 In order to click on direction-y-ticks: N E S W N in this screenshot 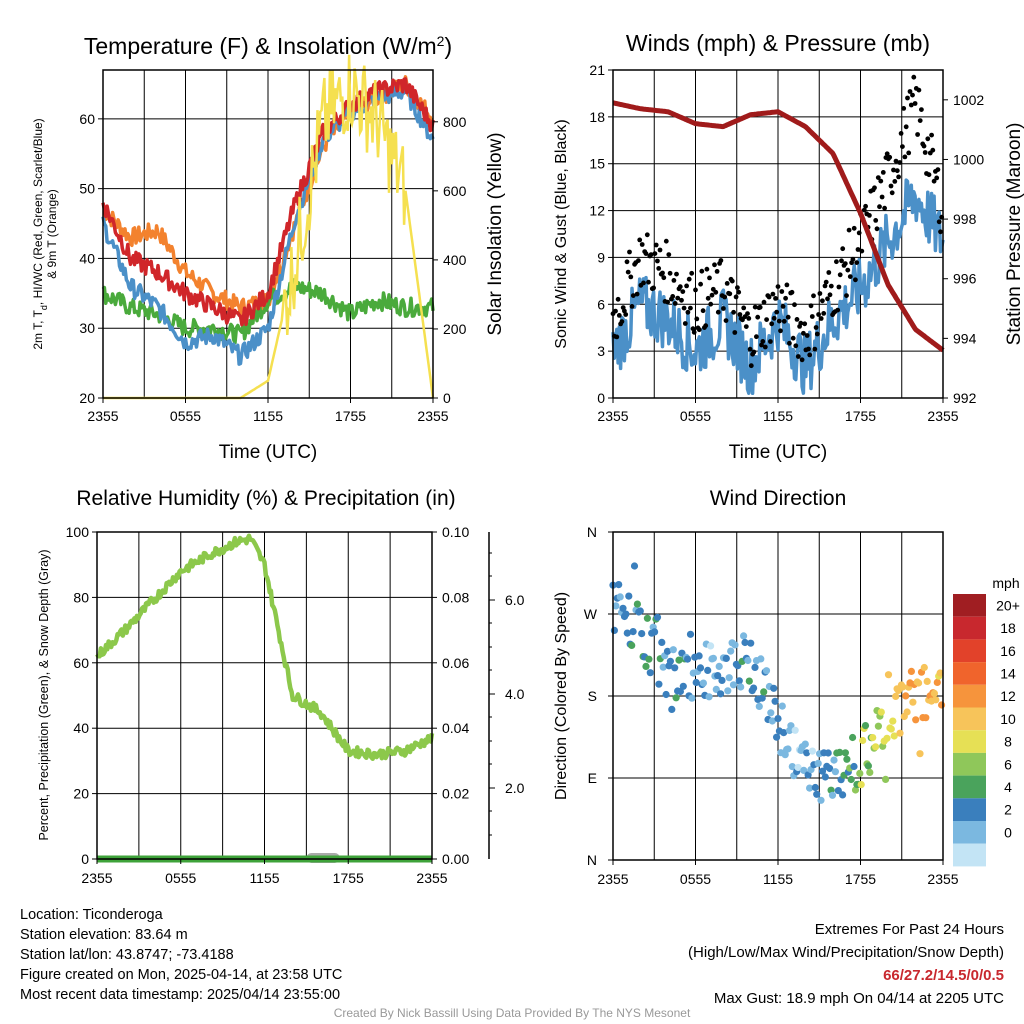, I will do `click(598, 696)`.